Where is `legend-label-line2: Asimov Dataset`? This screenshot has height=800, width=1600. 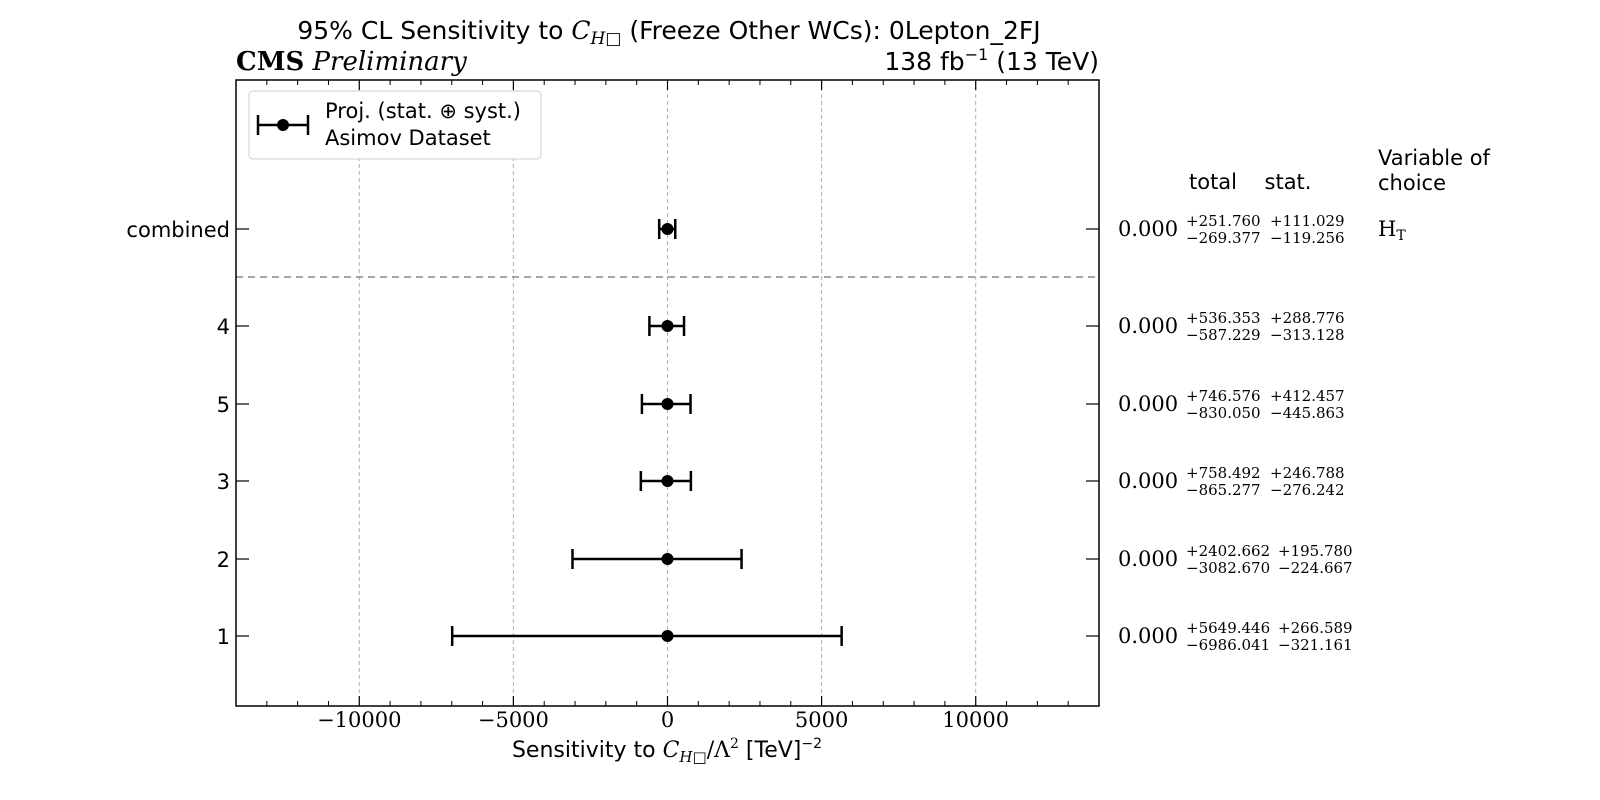 legend-label-line2: Asimov Dataset is located at coordinates (408, 138).